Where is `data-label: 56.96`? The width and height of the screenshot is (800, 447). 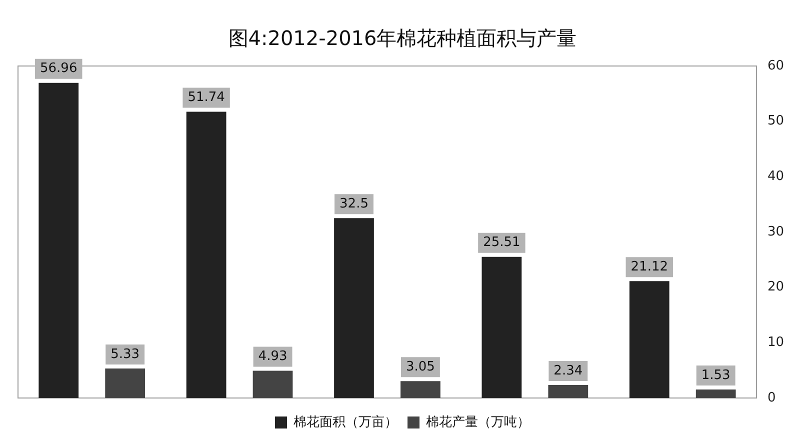
data-label: 56.96 is located at coordinates (59, 68).